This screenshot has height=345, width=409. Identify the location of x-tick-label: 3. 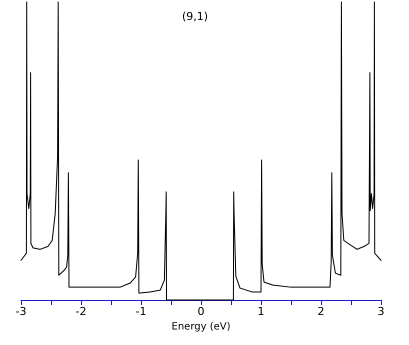
(381, 311).